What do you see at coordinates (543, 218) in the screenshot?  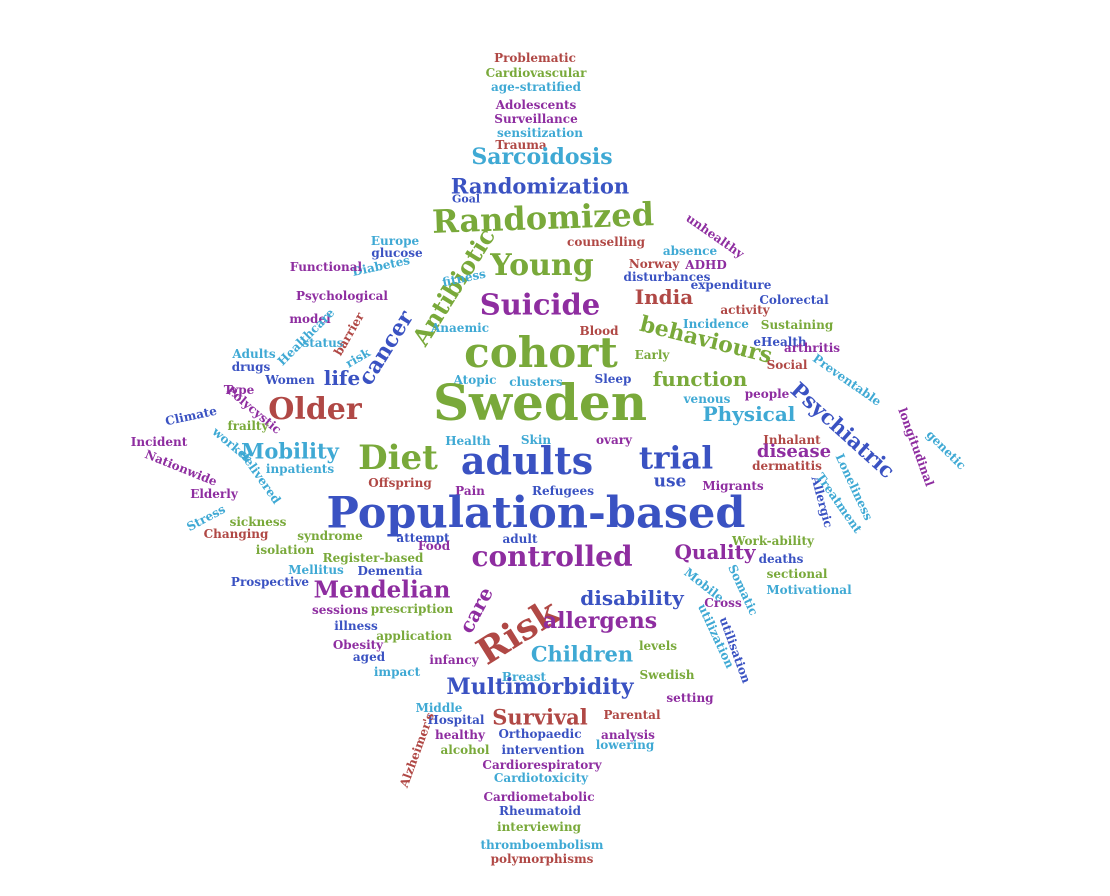 I see `word-randomized: Randomized` at bounding box center [543, 218].